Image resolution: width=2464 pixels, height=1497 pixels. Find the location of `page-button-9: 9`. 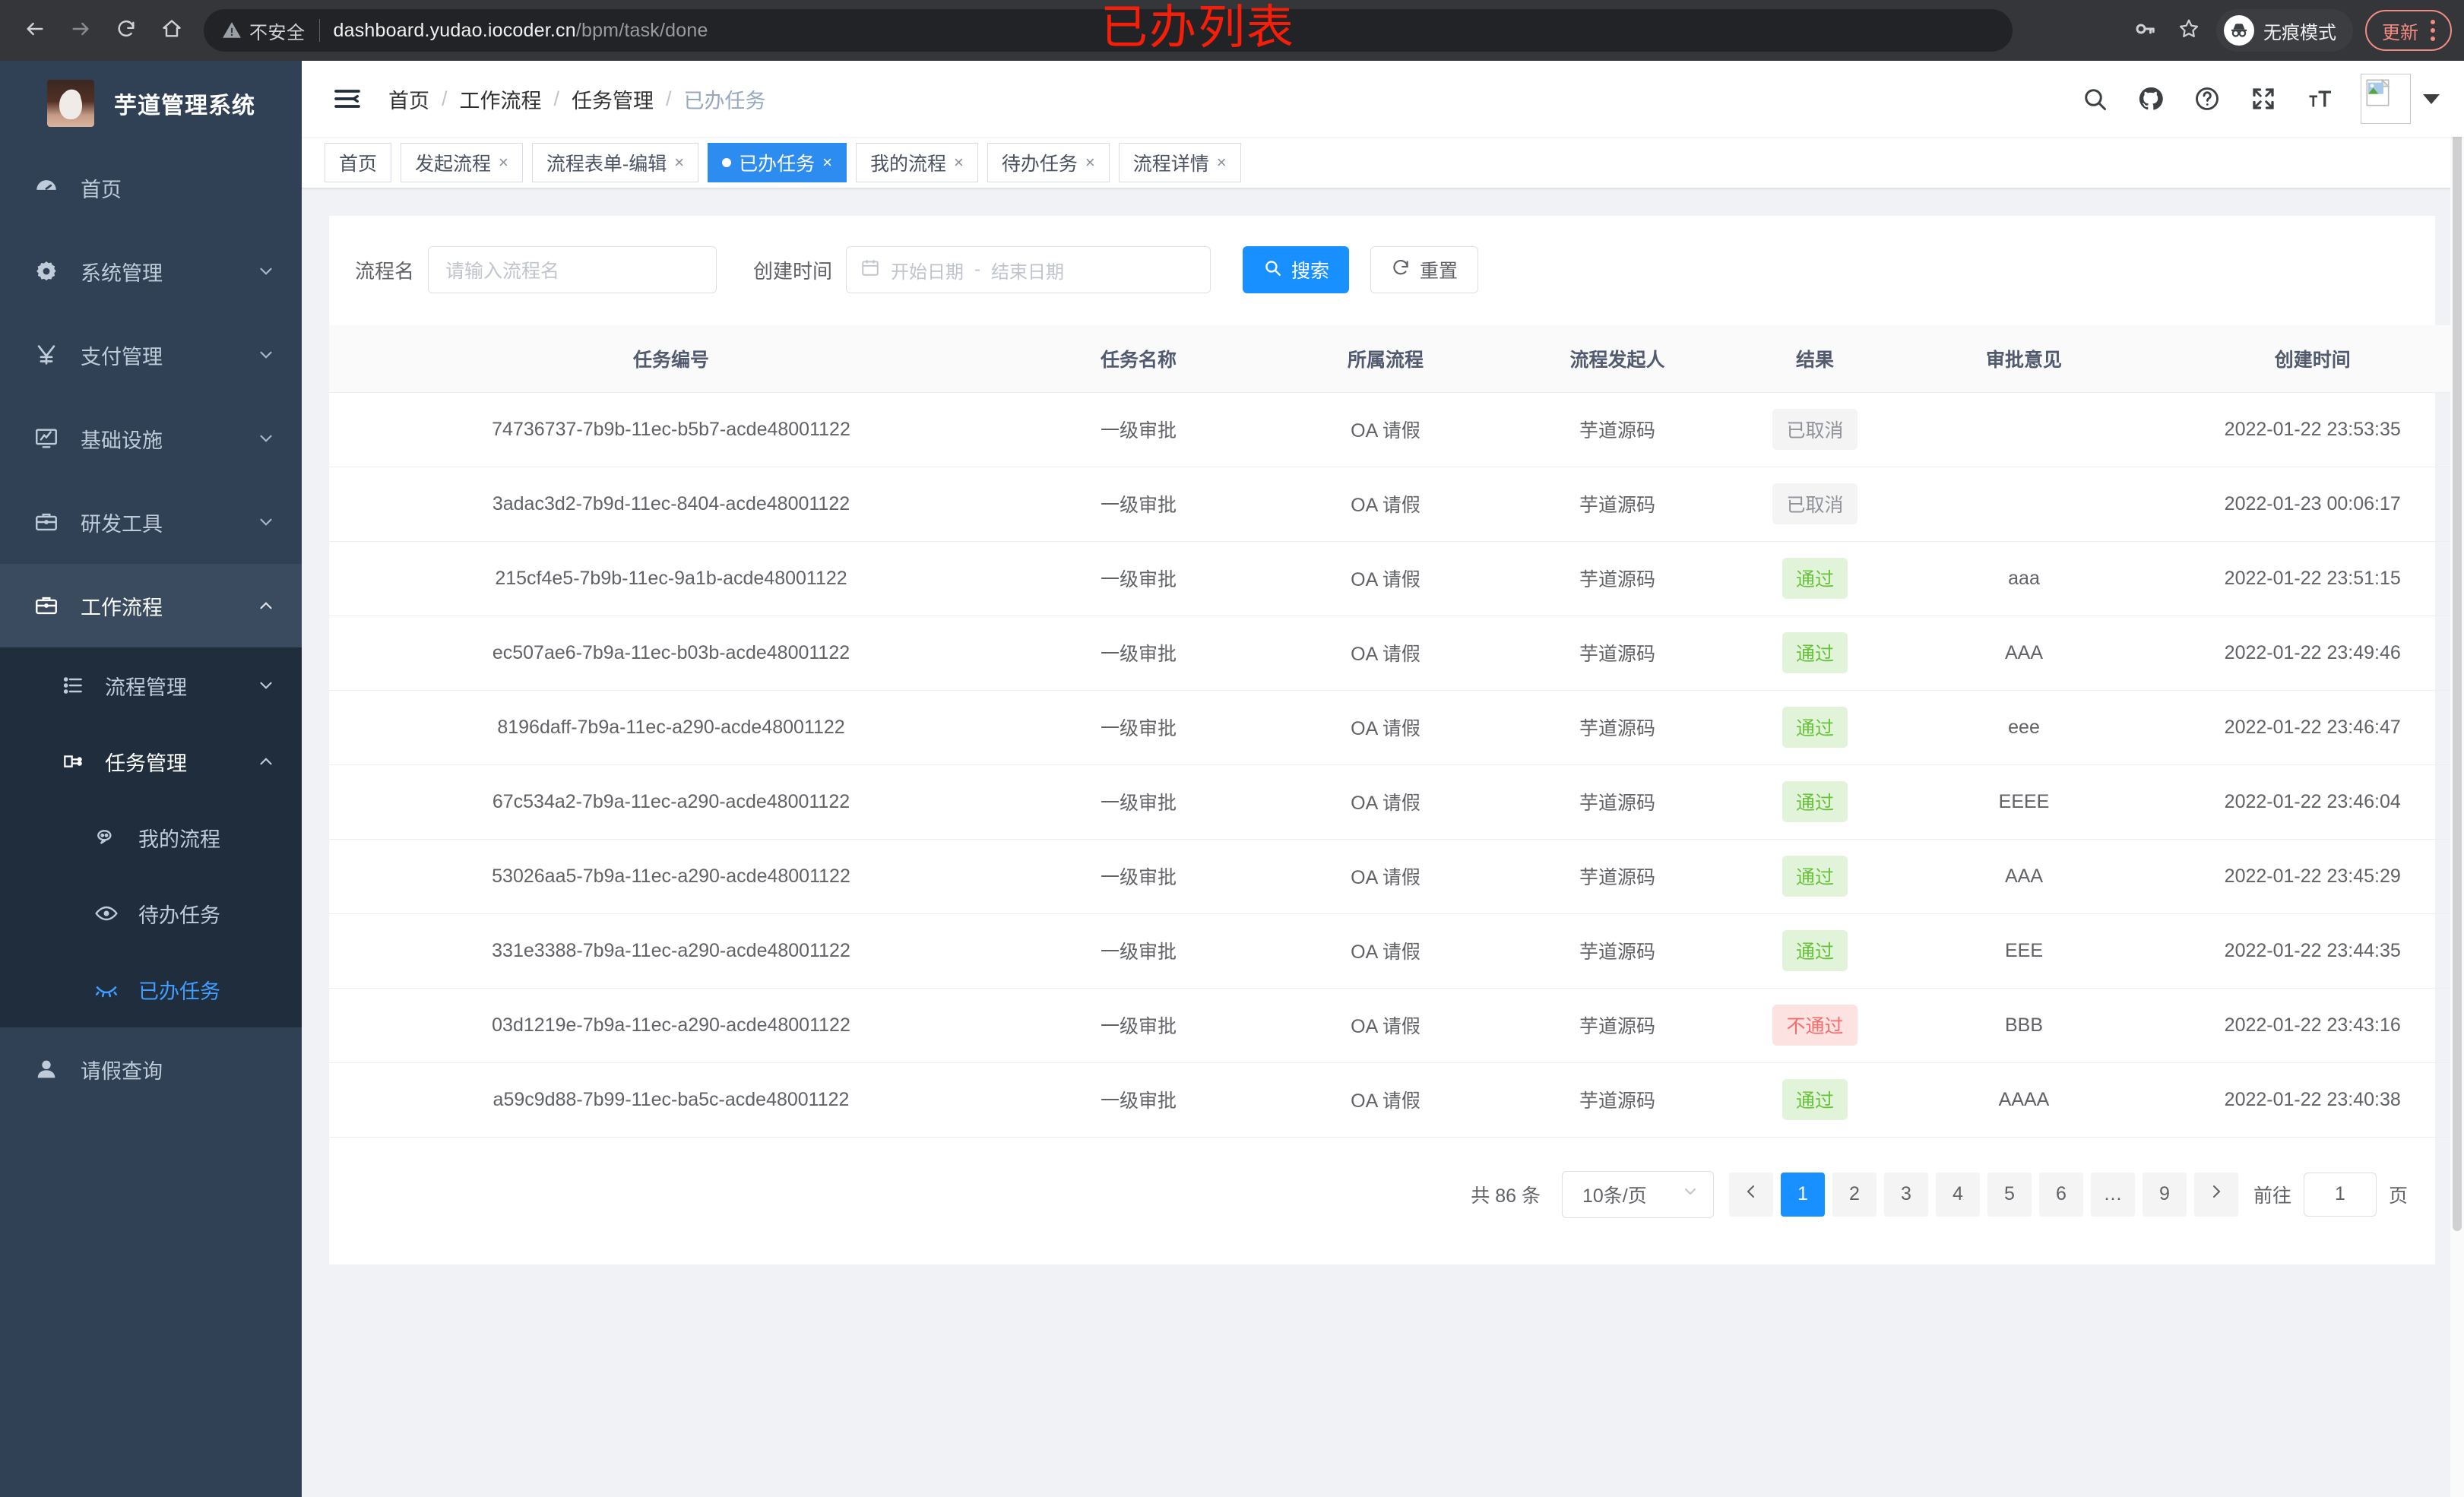

page-button-9: 9 is located at coordinates (2164, 1194).